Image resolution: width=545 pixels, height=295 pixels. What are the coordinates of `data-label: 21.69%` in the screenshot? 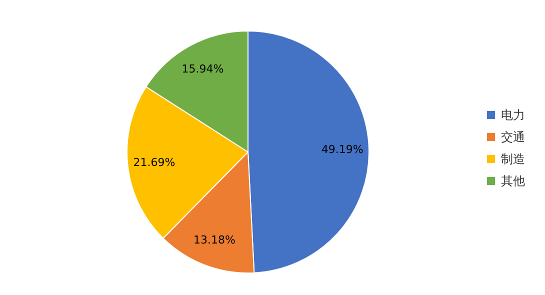 It's located at (154, 163).